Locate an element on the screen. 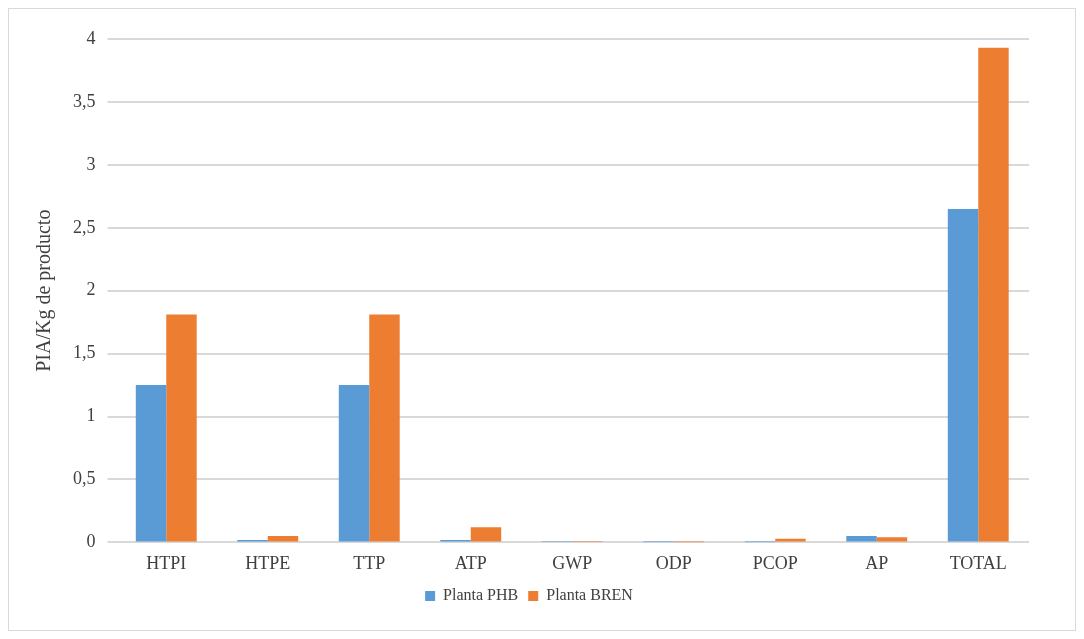 The image size is (1084, 639). y-tick-label: 1 is located at coordinates (91, 415).